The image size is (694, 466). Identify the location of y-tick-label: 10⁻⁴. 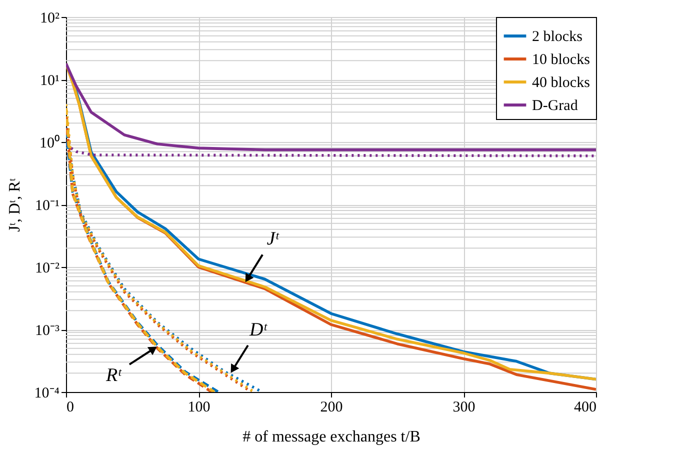
(47, 394).